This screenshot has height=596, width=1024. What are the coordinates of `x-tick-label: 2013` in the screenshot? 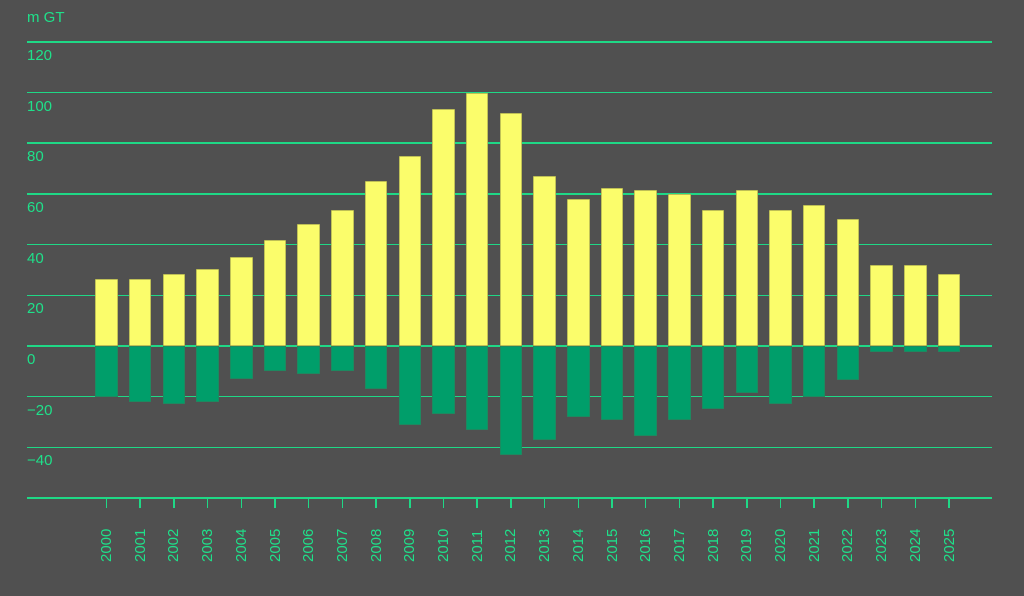 It's located at (545, 545).